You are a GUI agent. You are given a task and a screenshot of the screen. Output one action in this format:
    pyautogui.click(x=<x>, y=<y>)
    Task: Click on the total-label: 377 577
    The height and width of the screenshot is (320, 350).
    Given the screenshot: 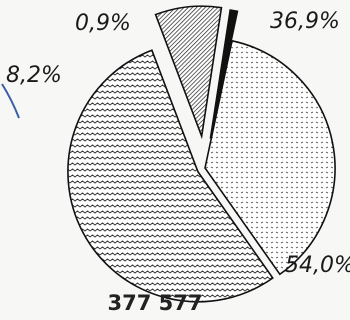 What is the action you would take?
    pyautogui.click(x=155, y=303)
    